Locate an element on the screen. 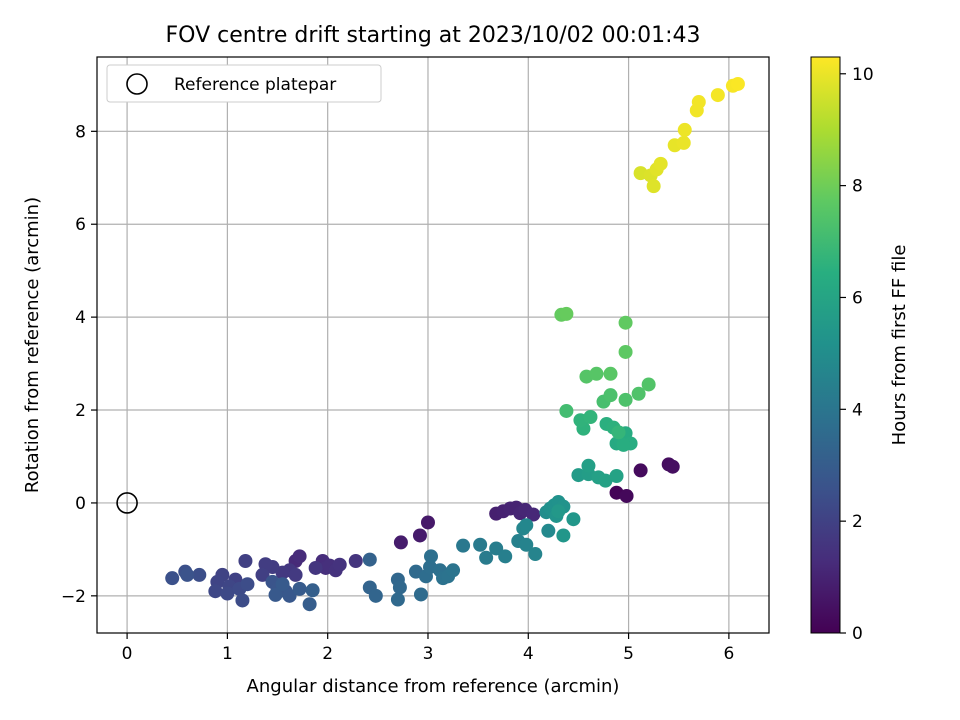  y-tick-label: 4 is located at coordinates (80, 318).